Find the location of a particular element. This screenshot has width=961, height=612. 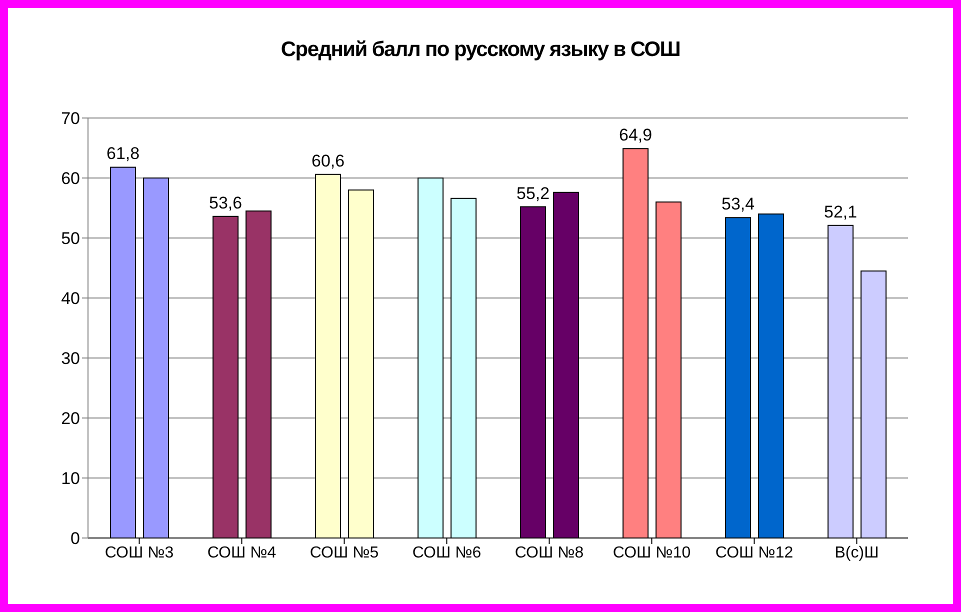

data-label: 60,6 is located at coordinates (328, 160).